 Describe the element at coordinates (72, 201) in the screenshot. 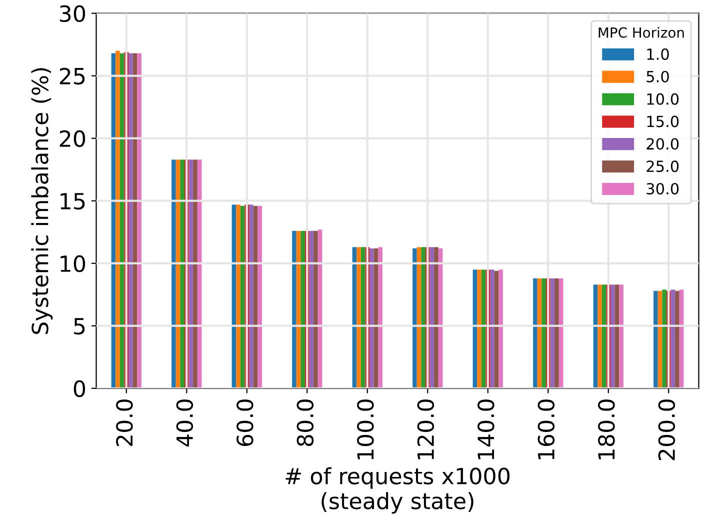

I see `y-tick-label: 15` at that location.